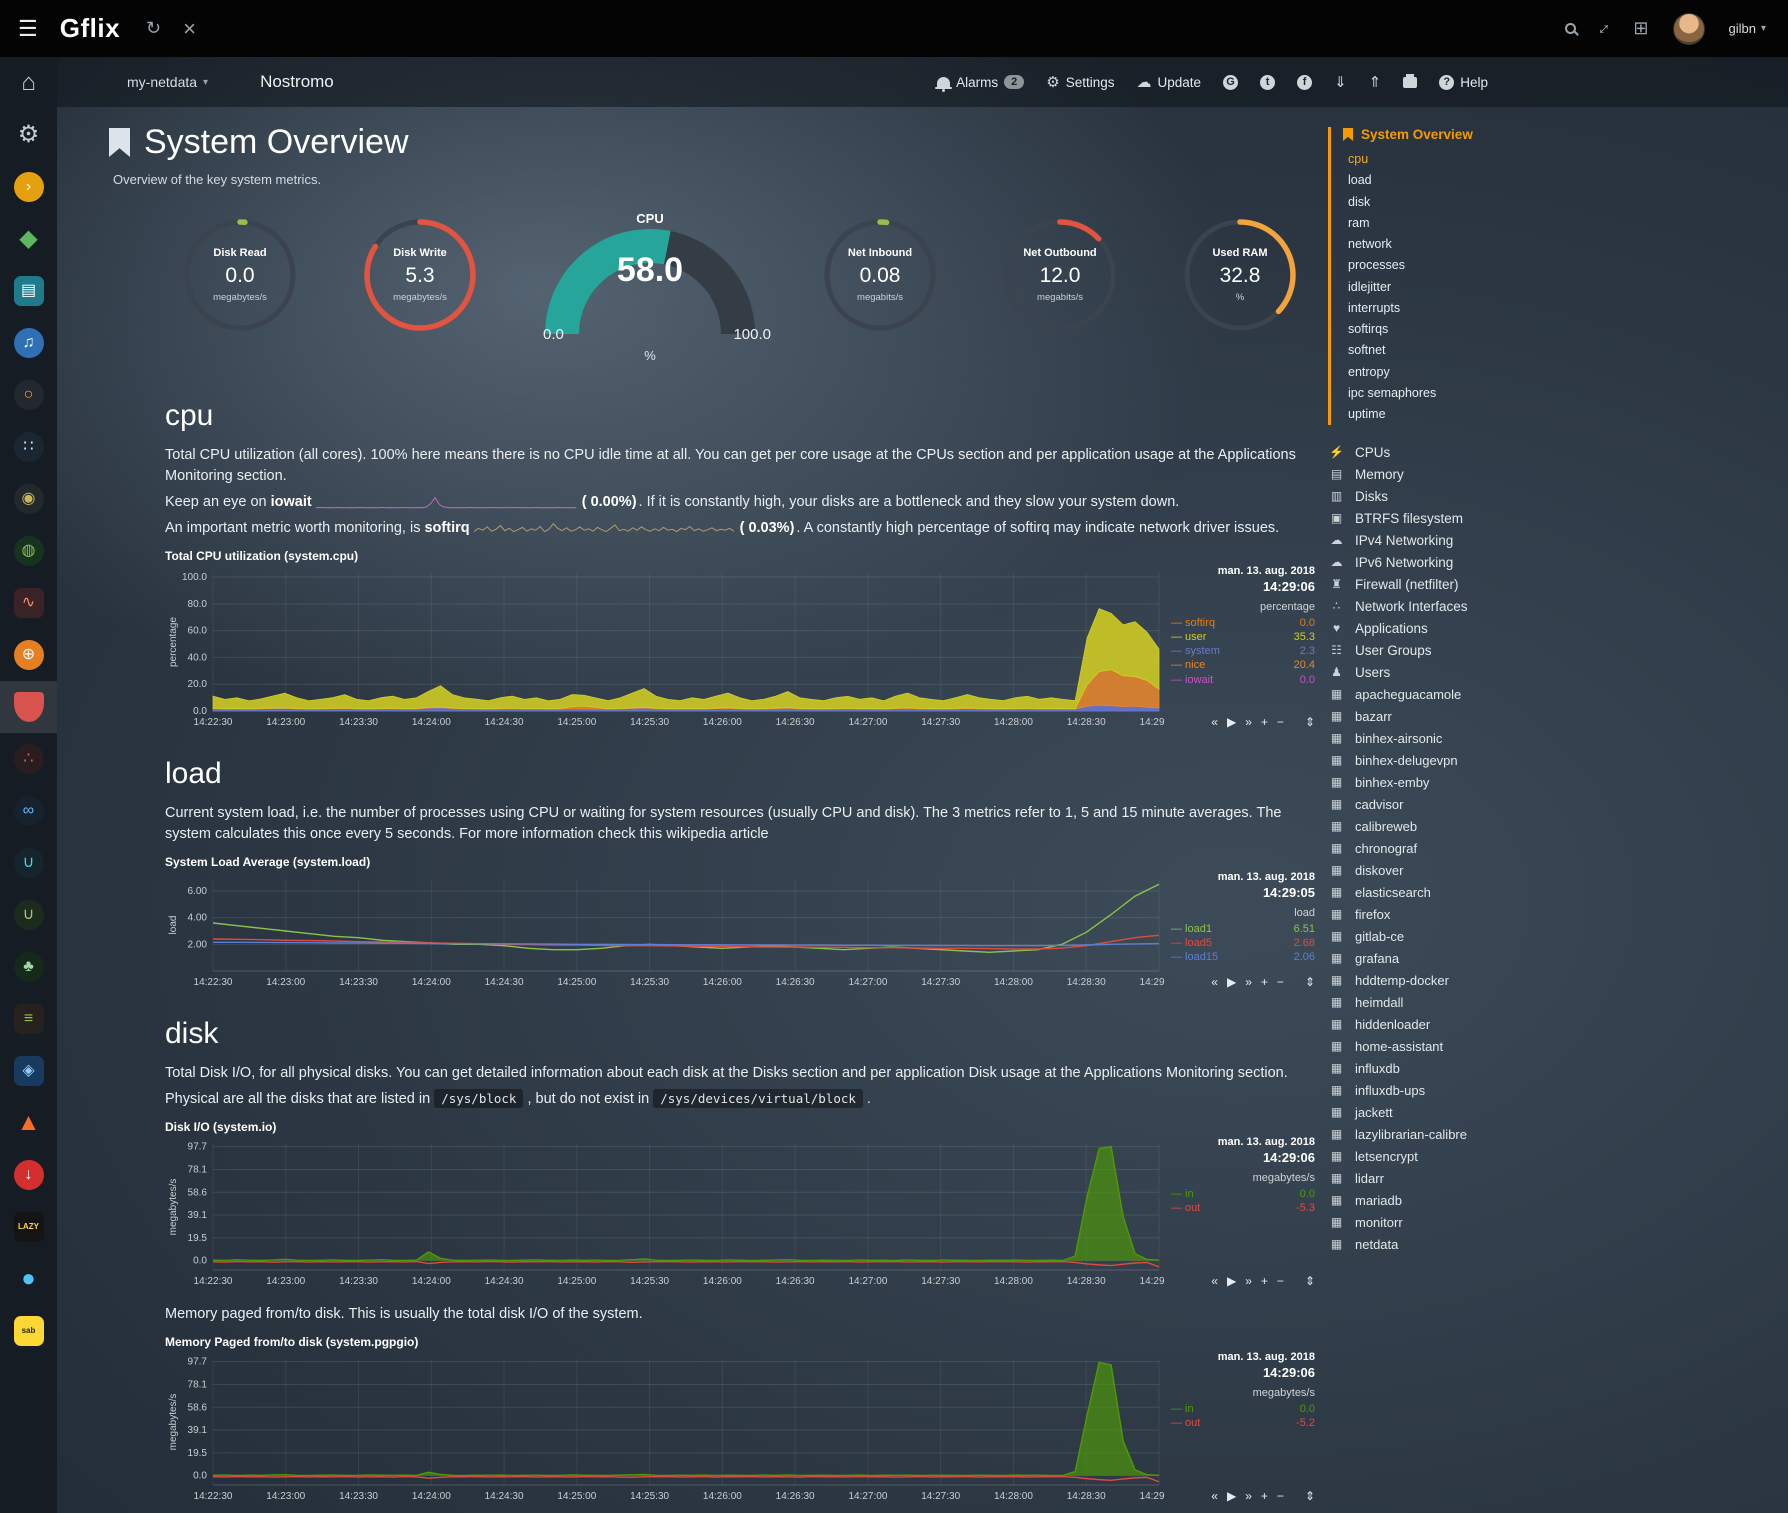 The width and height of the screenshot is (1788, 1513). I want to click on menu-app-binhex-emby: ▦ binhex-emby, so click(1455, 782).